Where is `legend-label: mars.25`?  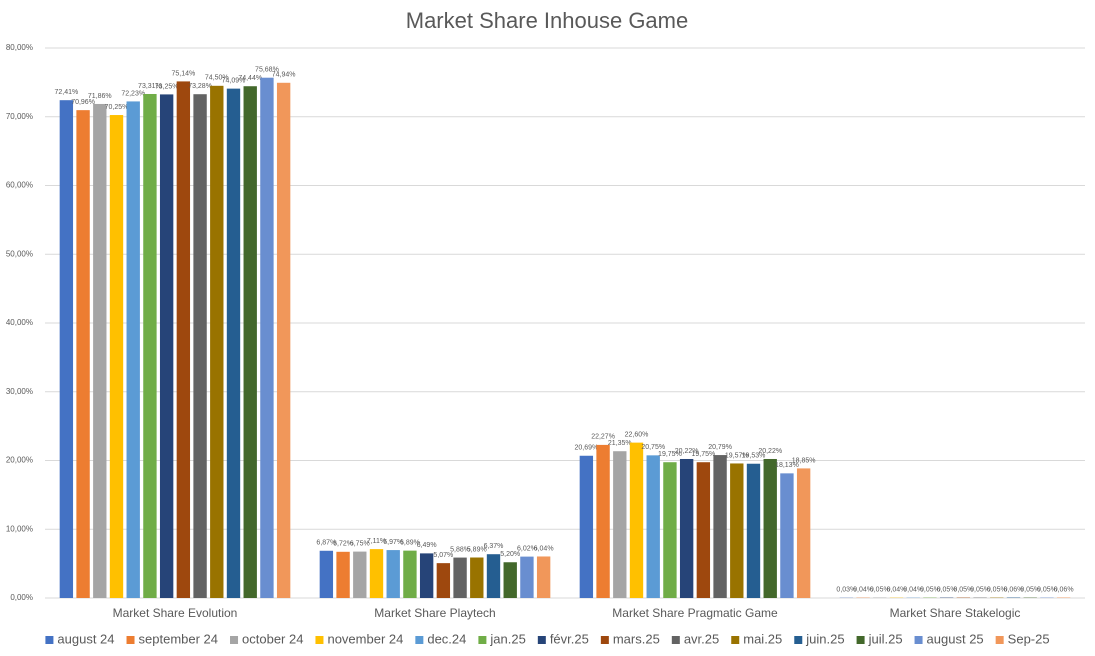
legend-label: mars.25 is located at coordinates (636, 638).